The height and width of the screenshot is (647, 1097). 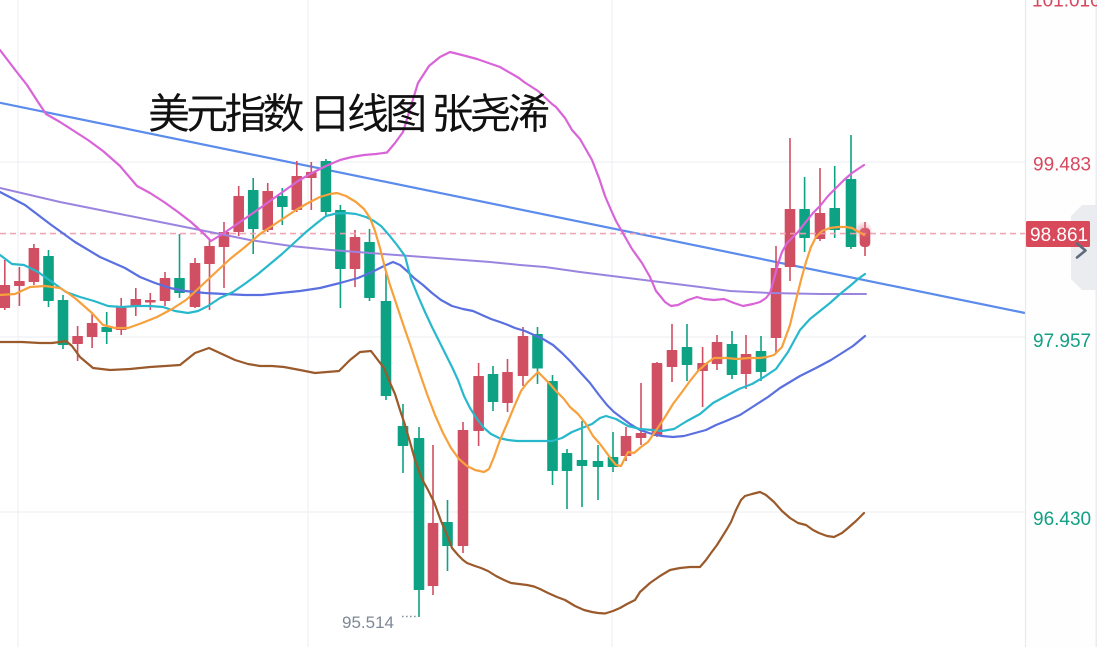 I want to click on svg-text: 97.957, so click(x=1062, y=341).